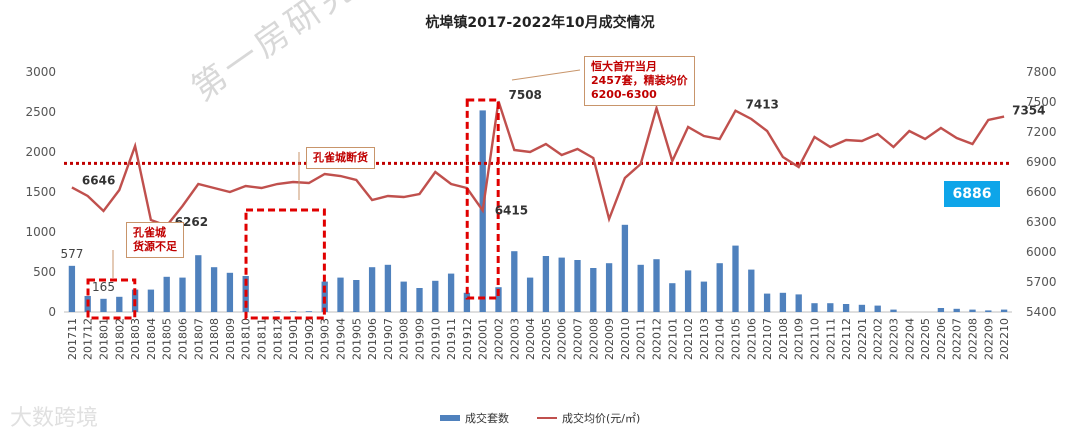 The height and width of the screenshot is (438, 1080). Describe the element at coordinates (511, 211) in the screenshot. I see `data-label: 6415` at that location.